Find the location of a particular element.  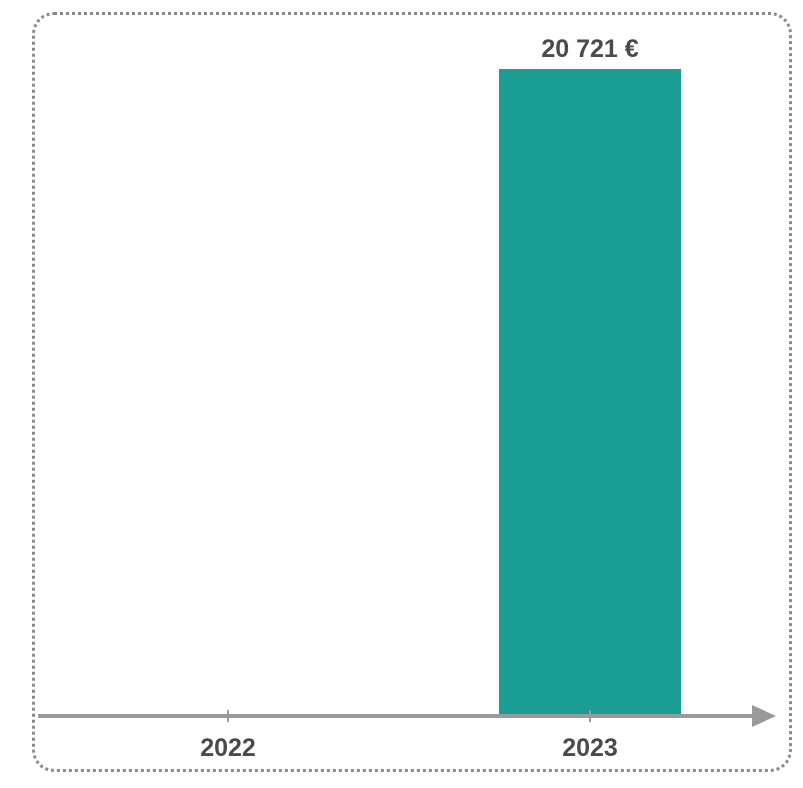

data-label-2023: 20 721 € is located at coordinates (589, 49).